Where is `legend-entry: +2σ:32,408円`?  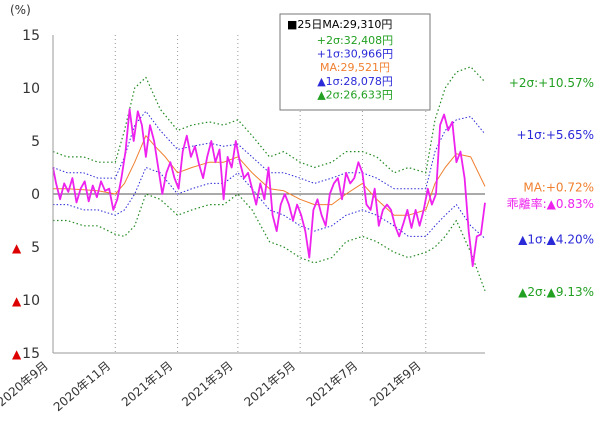
legend-entry: +2σ:32,408円 is located at coordinates (355, 40).